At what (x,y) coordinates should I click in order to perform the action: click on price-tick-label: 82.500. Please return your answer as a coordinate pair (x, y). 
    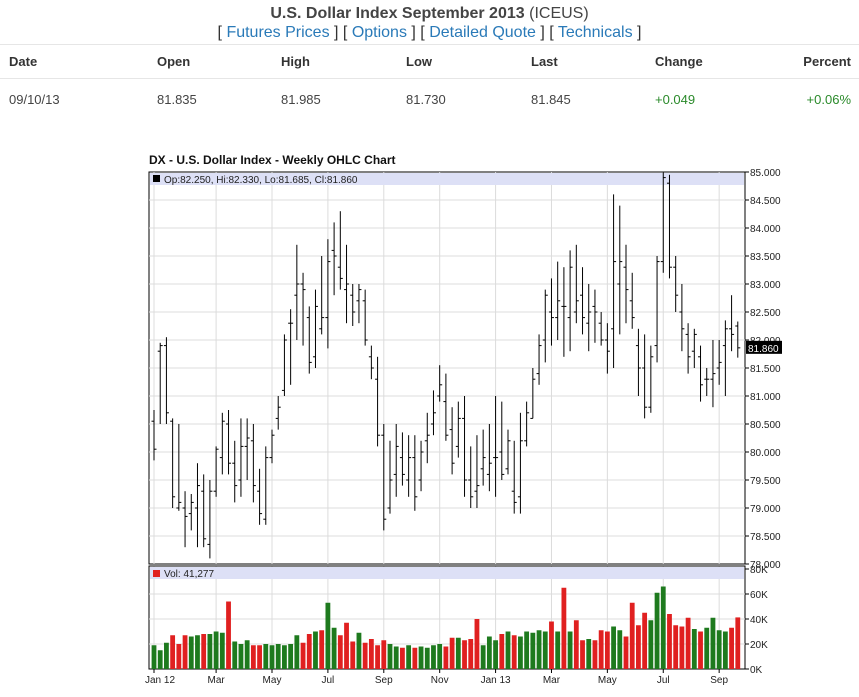
    Looking at the image, I should click on (765, 313).